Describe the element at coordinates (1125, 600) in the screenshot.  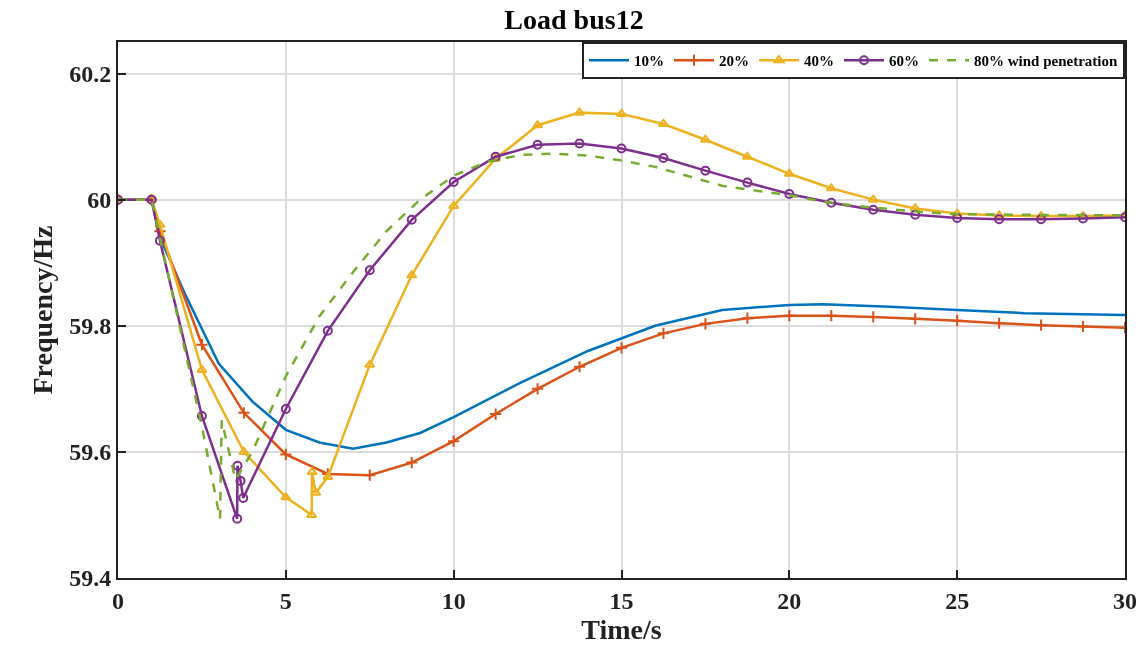
I see `x-tick-label: 30` at that location.